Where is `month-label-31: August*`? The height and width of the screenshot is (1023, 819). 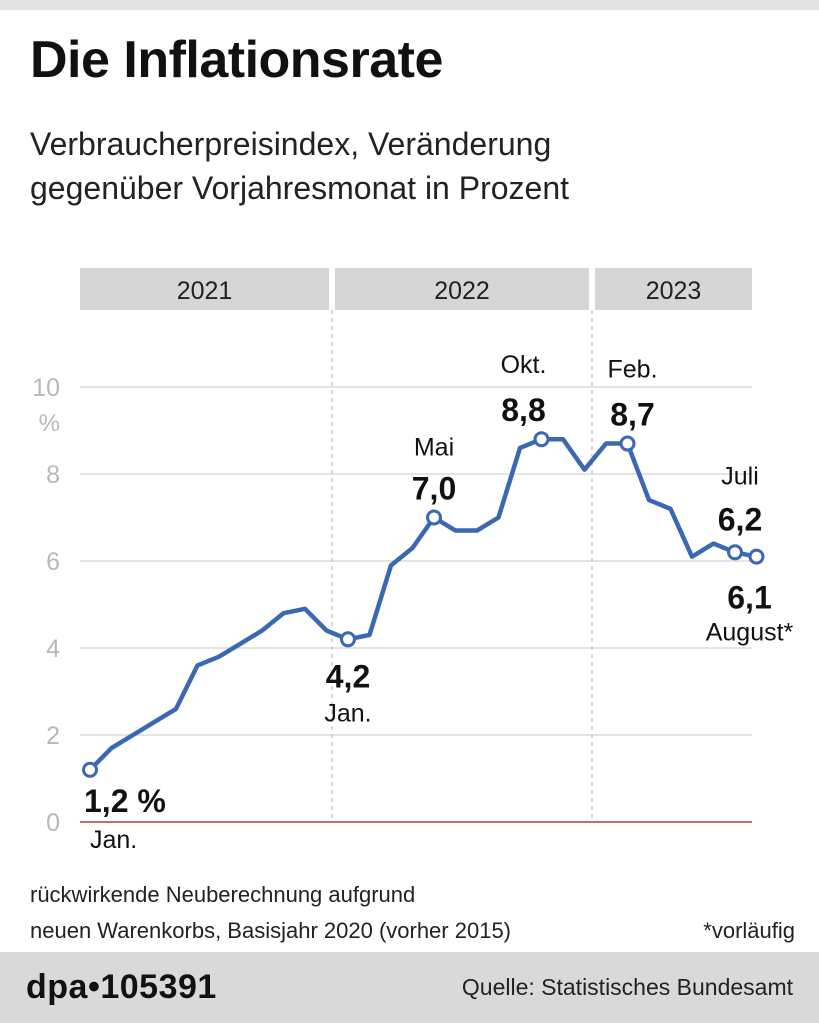 month-label-31: August* is located at coordinates (750, 633).